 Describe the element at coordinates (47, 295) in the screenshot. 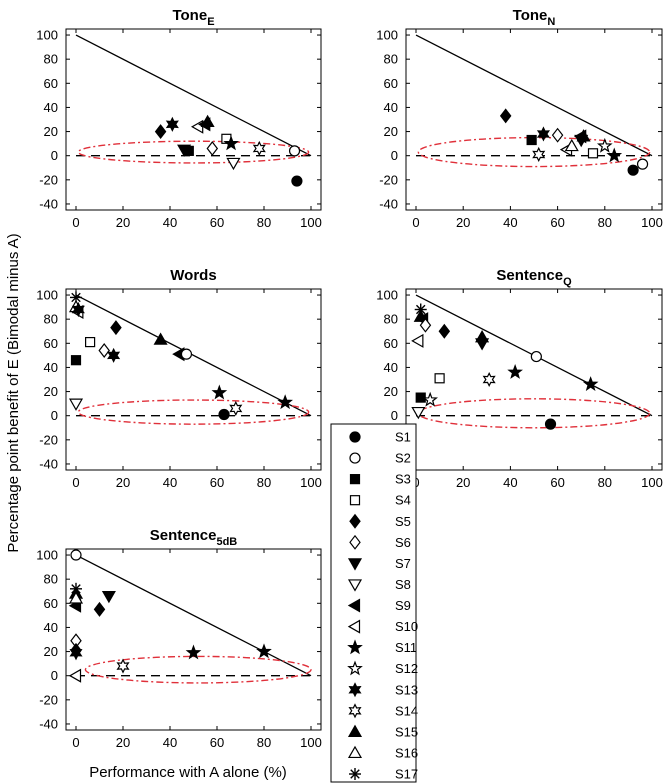

I see `y-tick-label: 100` at that location.